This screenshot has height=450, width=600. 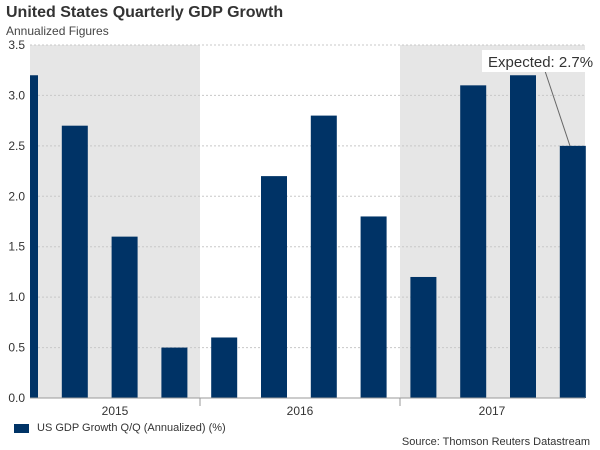 I want to click on x-tick-label: 2016, so click(x=300, y=411).